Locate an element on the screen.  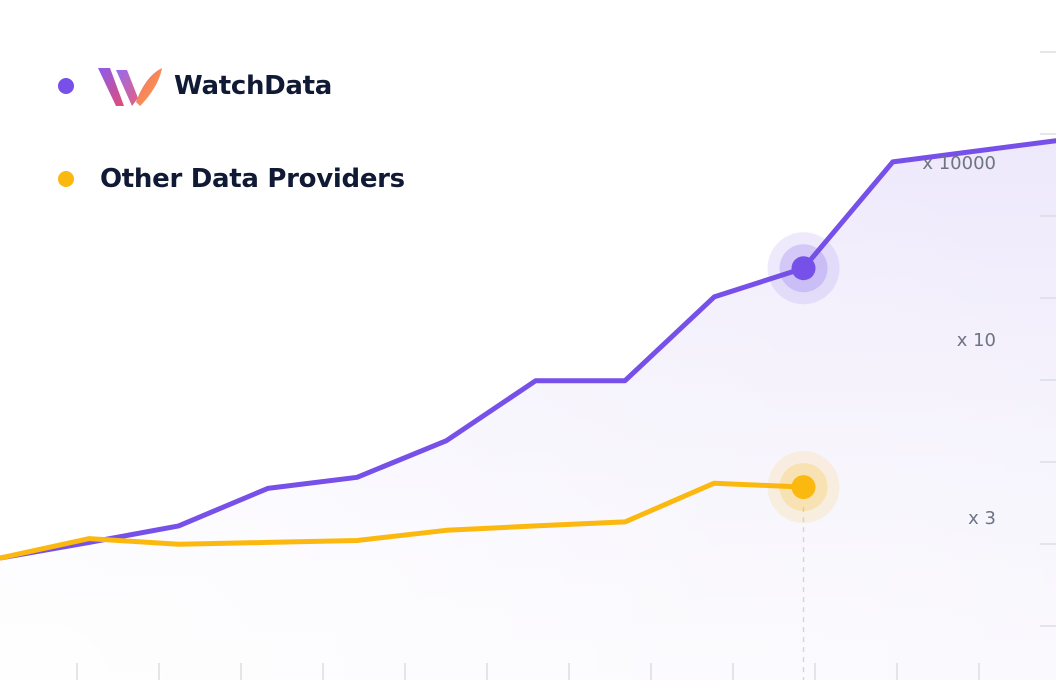
other-providers-line is located at coordinates (403, 520).